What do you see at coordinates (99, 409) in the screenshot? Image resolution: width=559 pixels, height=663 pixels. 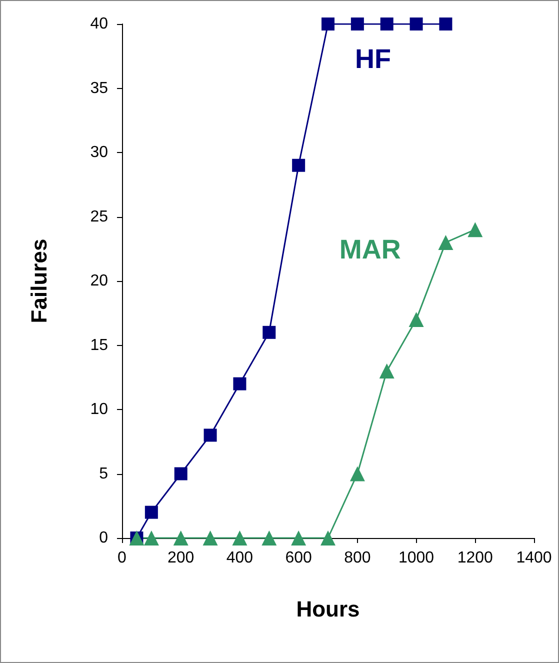 I see `y-tick-label: 10` at bounding box center [99, 409].